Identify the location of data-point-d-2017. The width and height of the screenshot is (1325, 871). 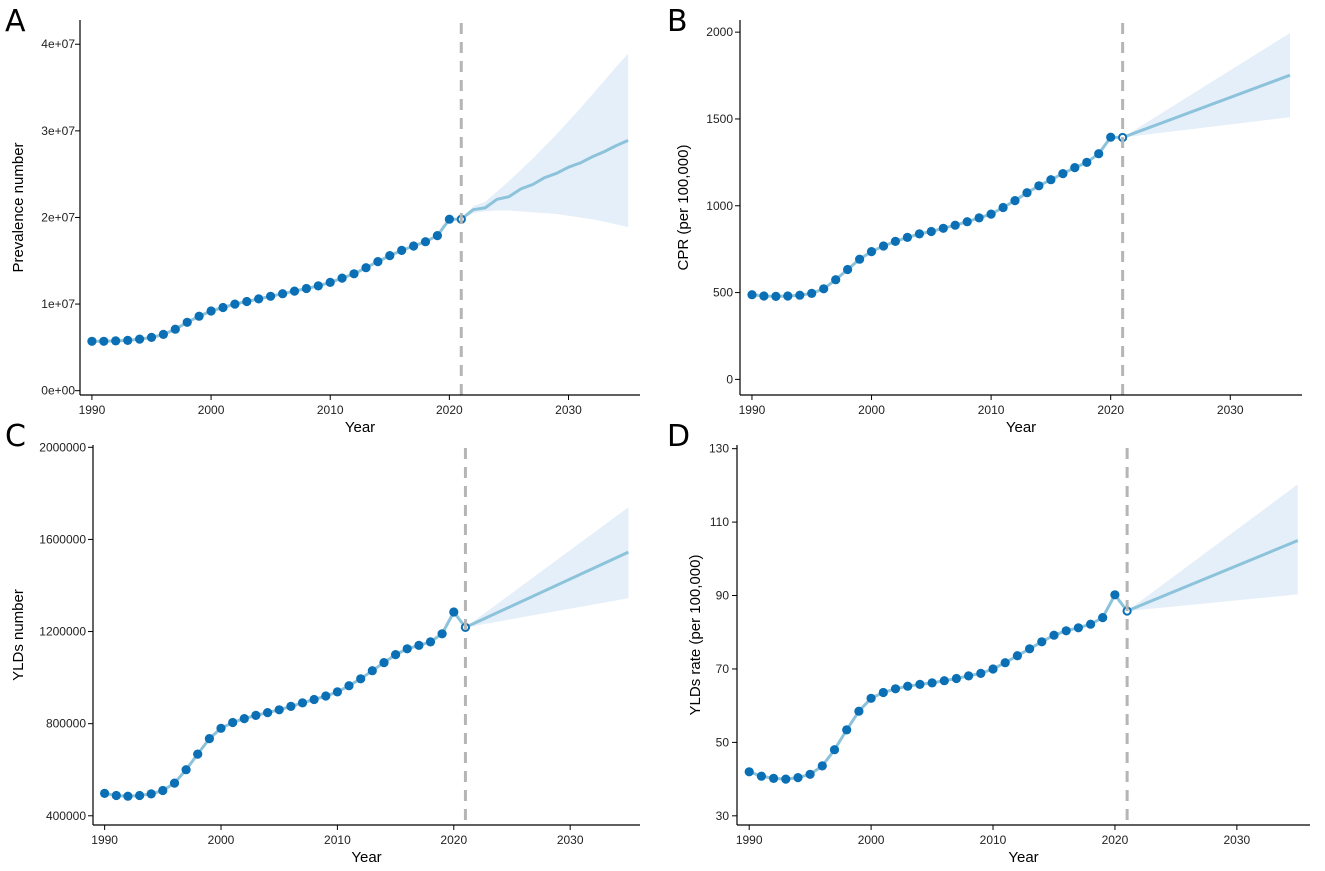
(1078, 628).